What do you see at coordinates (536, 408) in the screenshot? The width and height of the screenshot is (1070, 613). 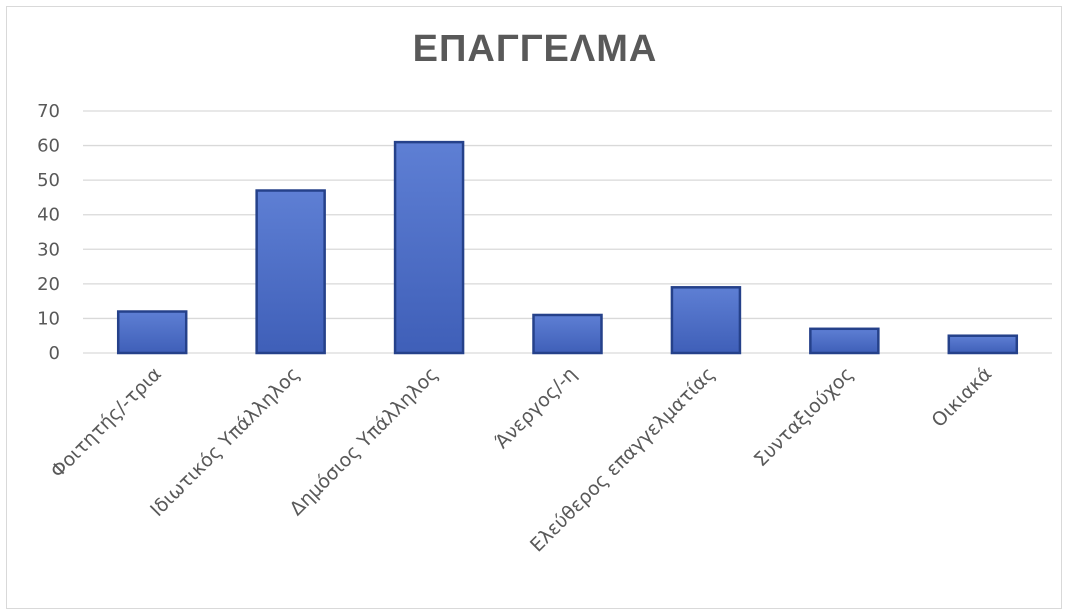 I see `x-category-label: Άνεργος/-η` at bounding box center [536, 408].